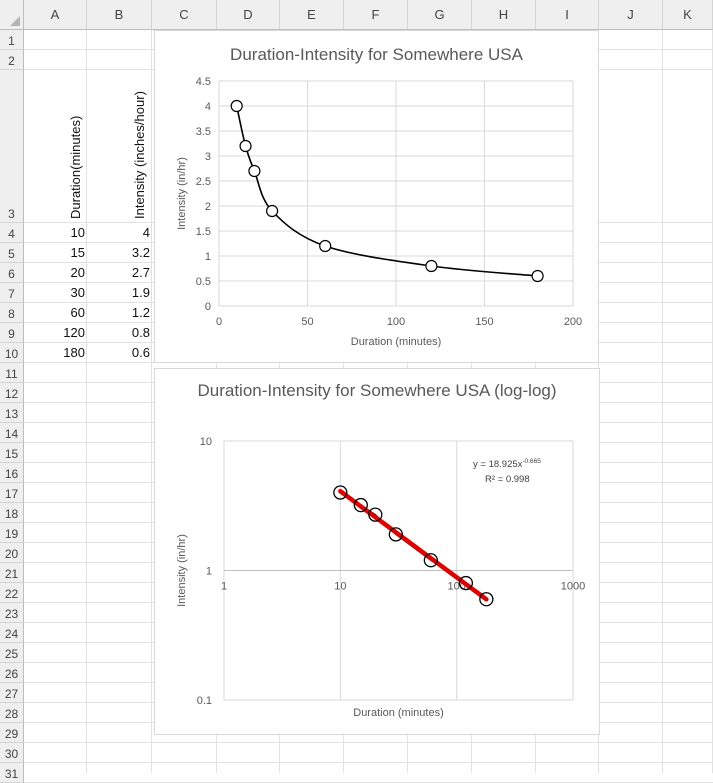  I want to click on column-header-i: I, so click(567, 15).